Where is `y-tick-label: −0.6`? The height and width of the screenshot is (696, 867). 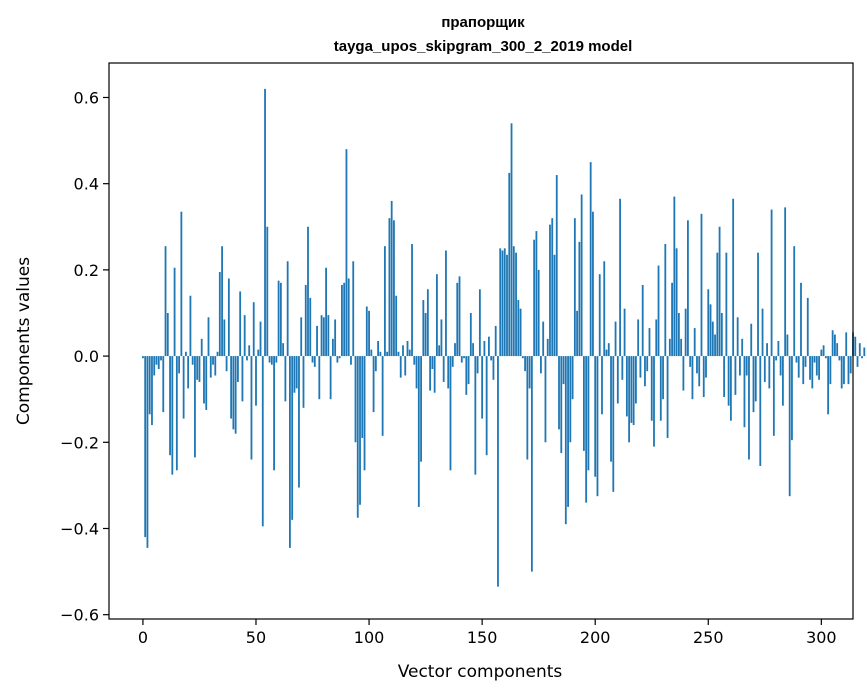 y-tick-label: −0.6 is located at coordinates (79, 615).